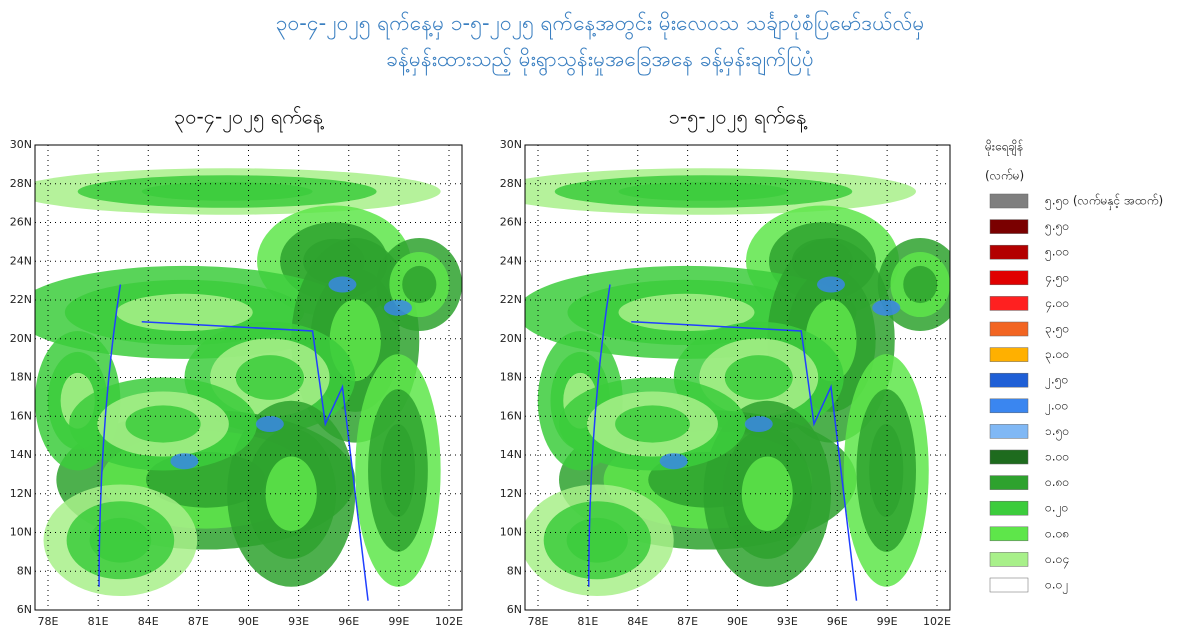 Image resolution: width=1200 pixels, height=643 pixels. Describe the element at coordinates (1104, 202) in the screenshot. I see `legend-label: ၅.၅၀ (လက်မနှင့် အထက်)` at that location.